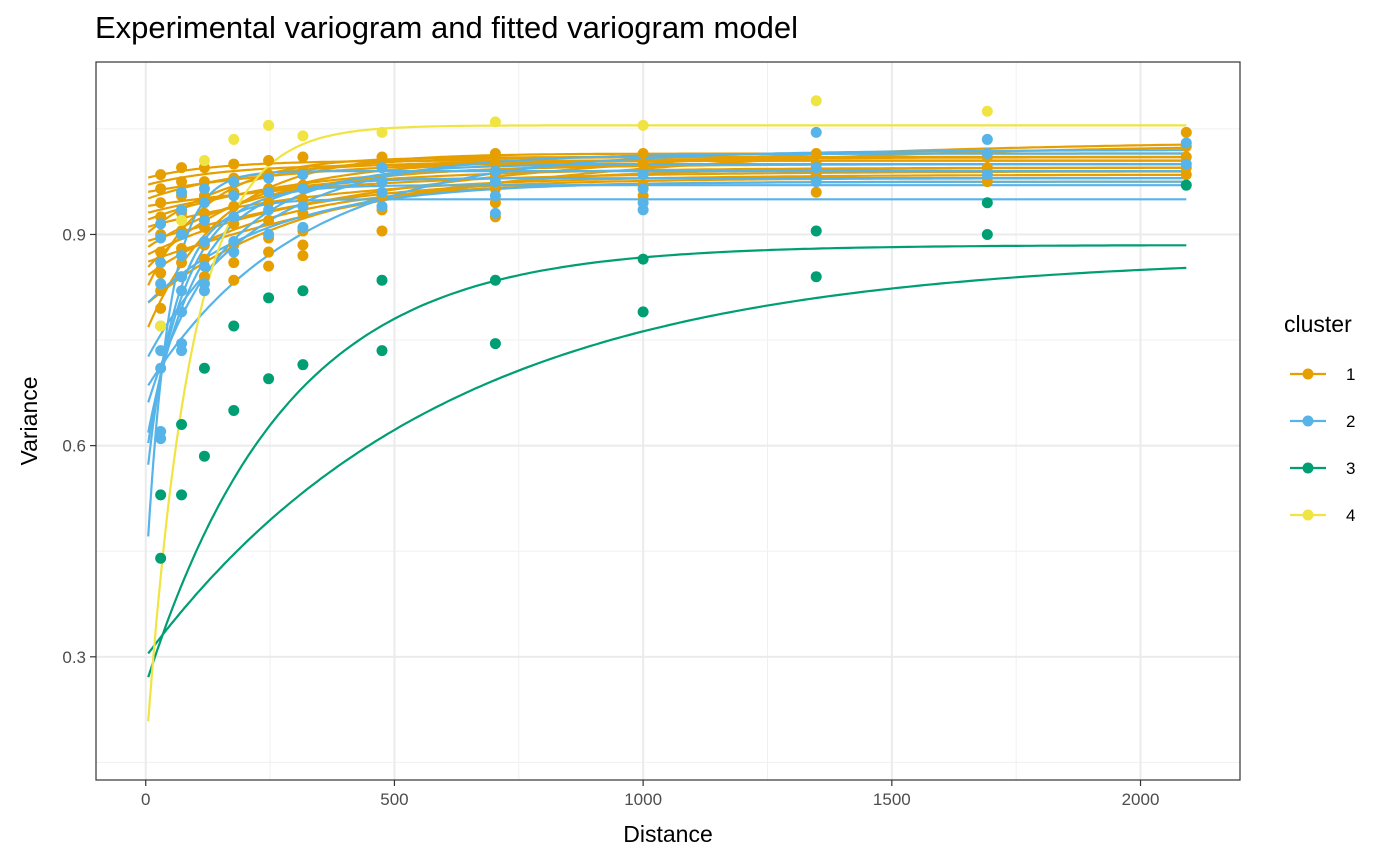 The height and width of the screenshot is (865, 1400). What do you see at coordinates (29, 420) in the screenshot?
I see `y-axis-title: Variance` at bounding box center [29, 420].